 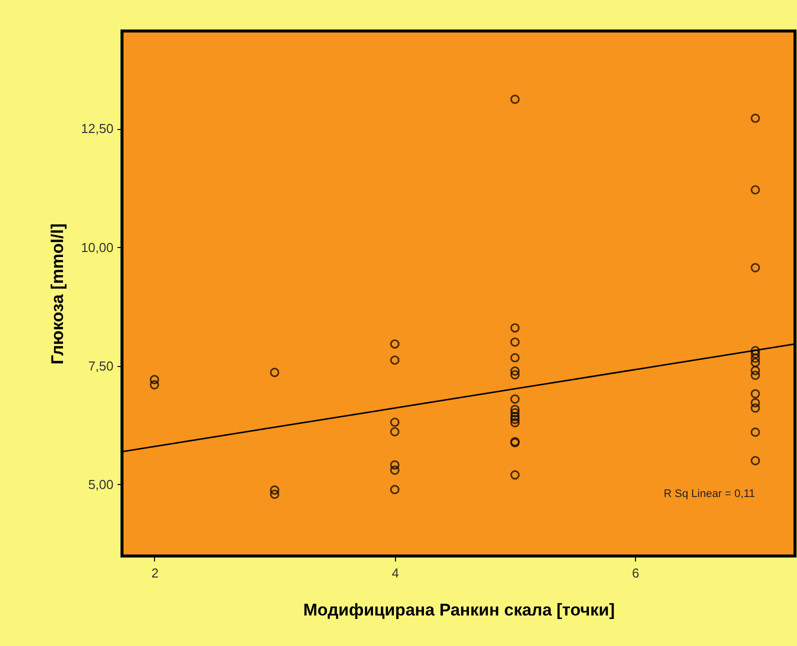 I want to click on x-axis-title: Модифицирана Ранкин скала [точки], so click(x=459, y=610).